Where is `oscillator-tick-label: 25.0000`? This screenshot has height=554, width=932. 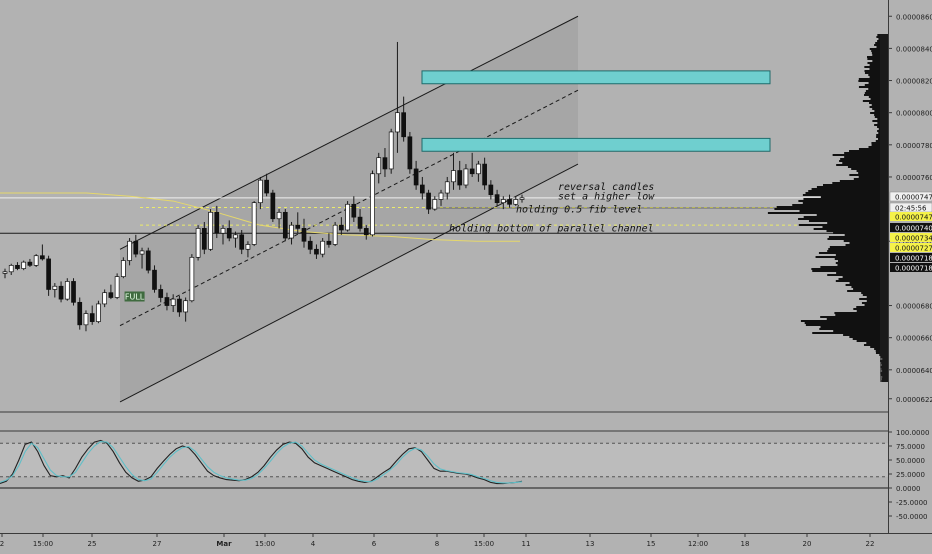 oscillator-tick-label: 25.0000 is located at coordinates (910, 475).